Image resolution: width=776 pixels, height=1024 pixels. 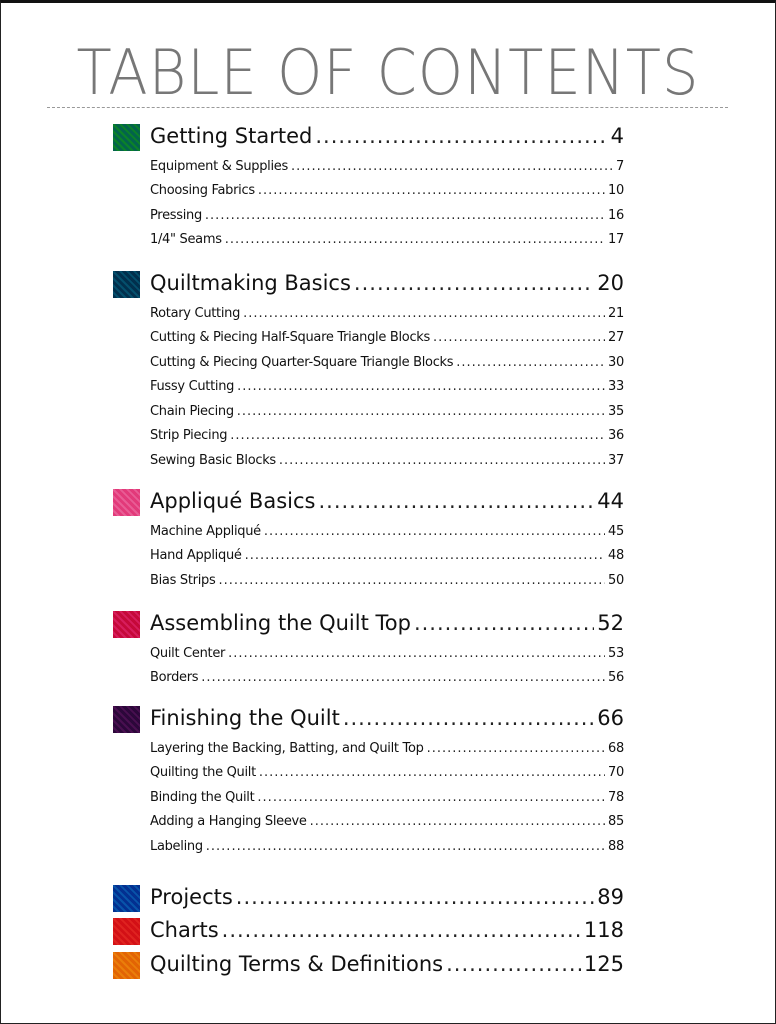 What do you see at coordinates (616, 386) in the screenshot?
I see `page-number: 33` at bounding box center [616, 386].